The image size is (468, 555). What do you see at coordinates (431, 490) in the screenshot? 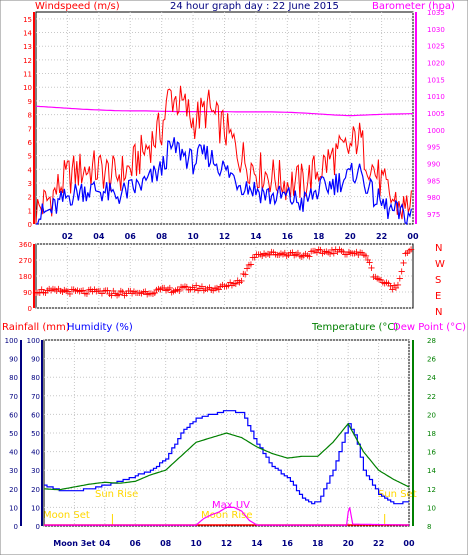
I see `temperature-tick-label: 12` at bounding box center [431, 490].